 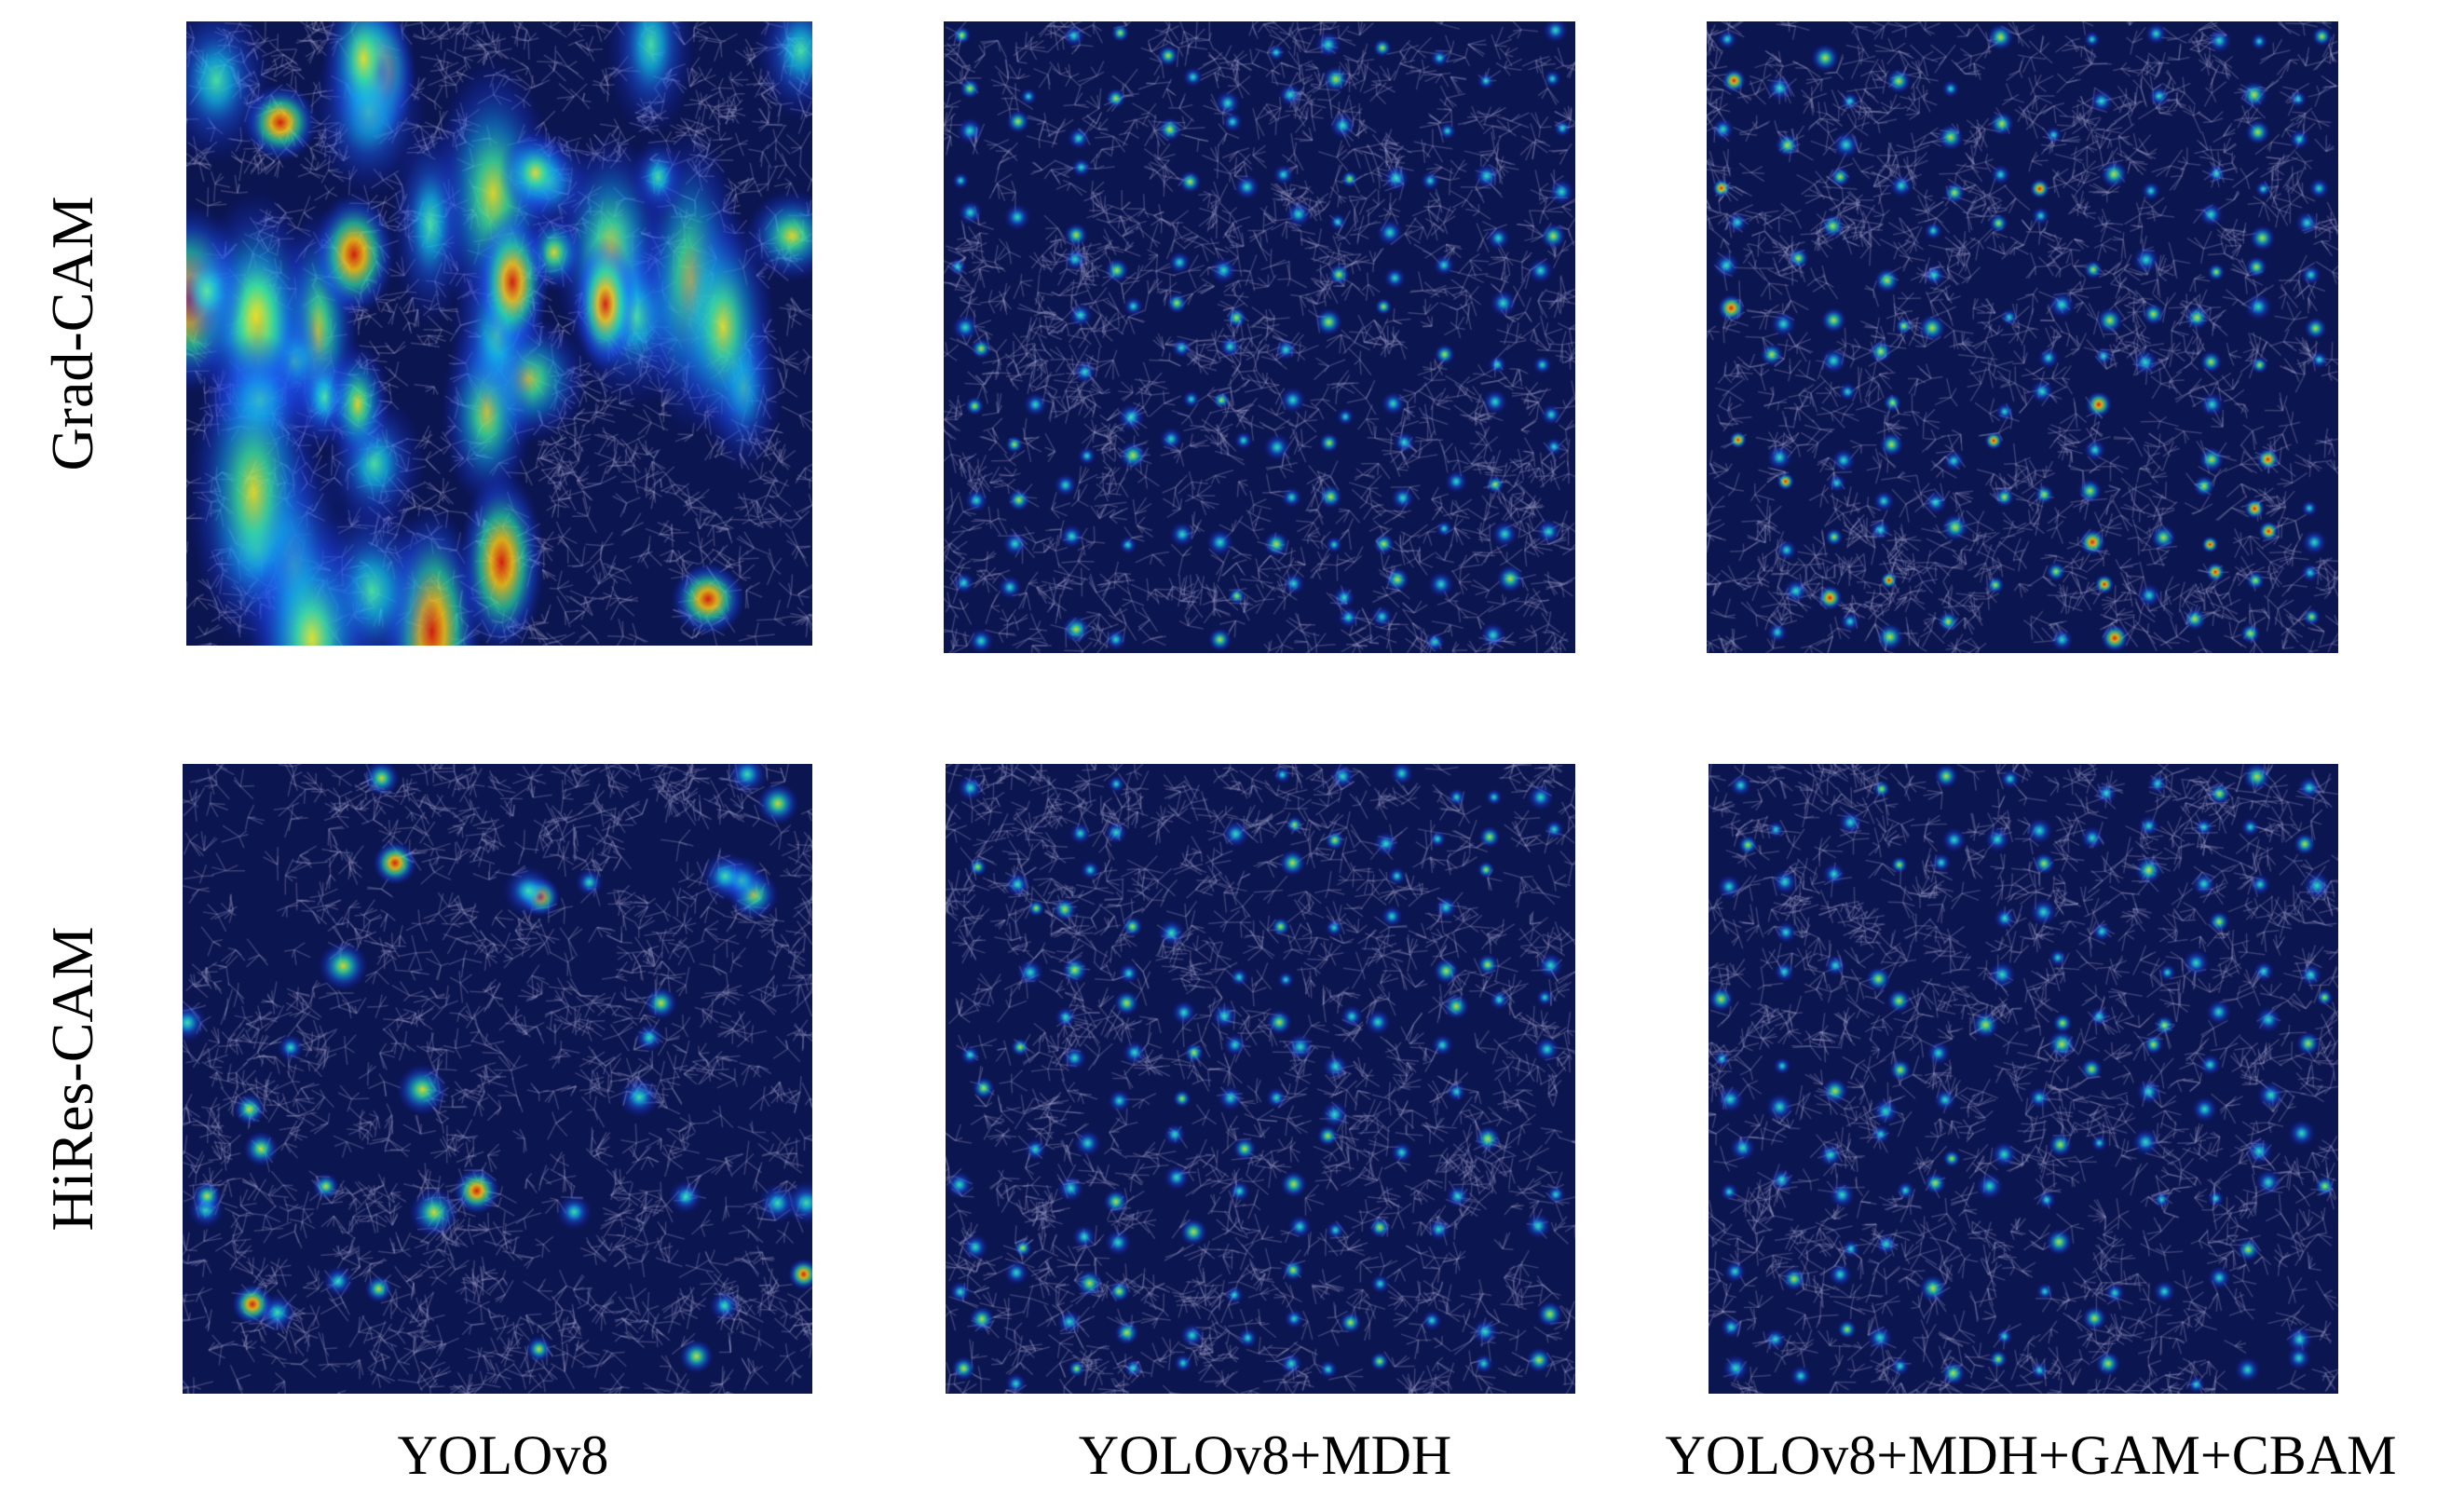 What do you see at coordinates (72, 1079) in the screenshot?
I see `row-label-hires-cam: HiRes-CAM` at bounding box center [72, 1079].